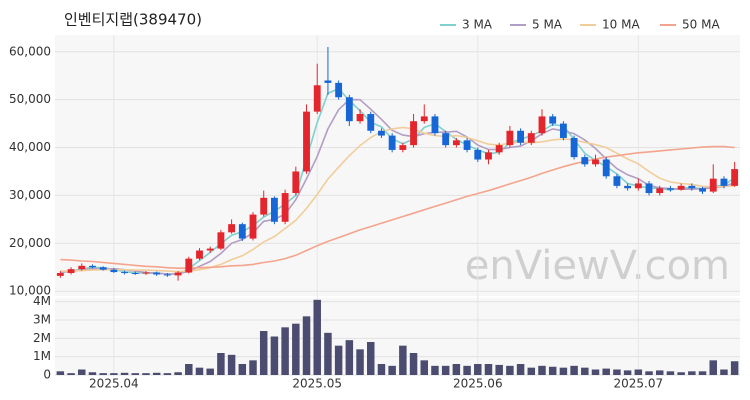 The height and width of the screenshot is (400, 750). I want to click on y-tick-label: 2M, so click(42, 338).